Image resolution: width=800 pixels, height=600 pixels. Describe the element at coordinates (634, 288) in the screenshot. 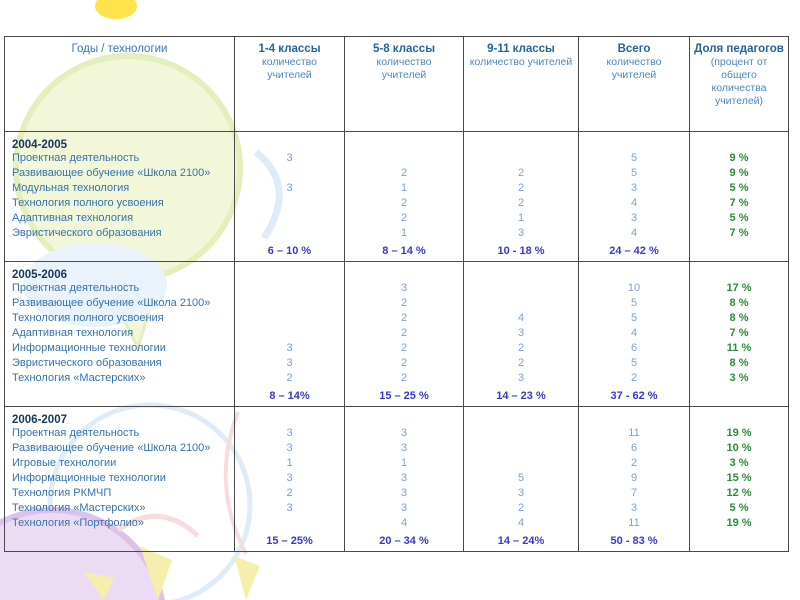

I see `count-value: 10` at that location.